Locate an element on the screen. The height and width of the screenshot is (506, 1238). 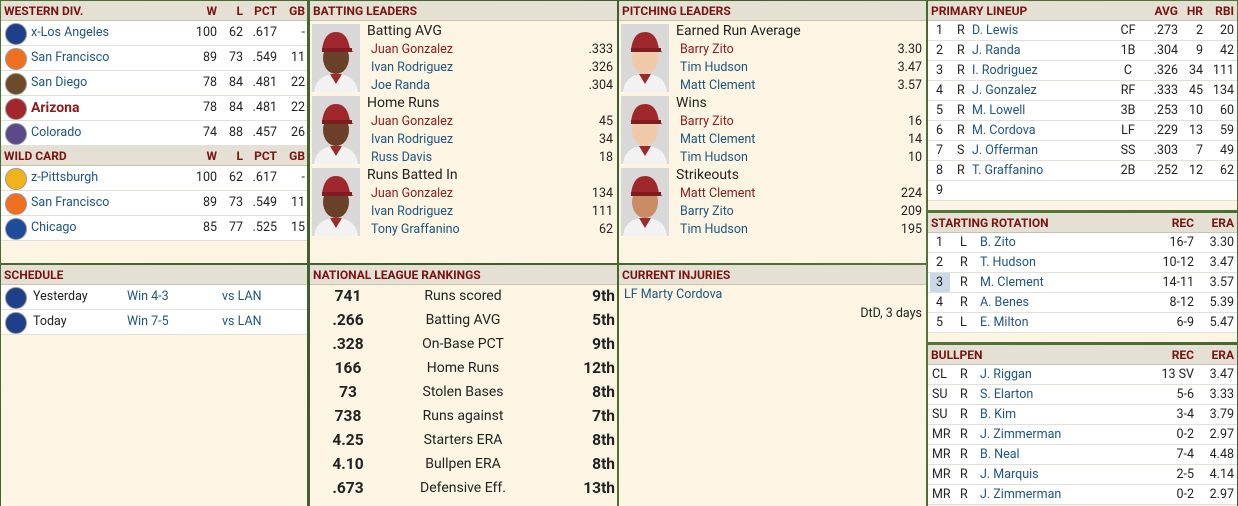
roster-cell: 2-5 is located at coordinates (1185, 474).